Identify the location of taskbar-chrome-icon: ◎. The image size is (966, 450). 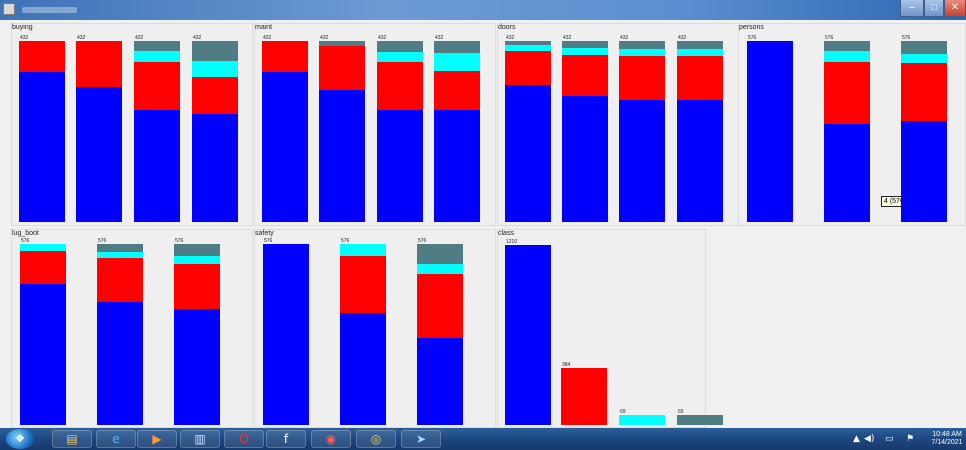
(376, 439).